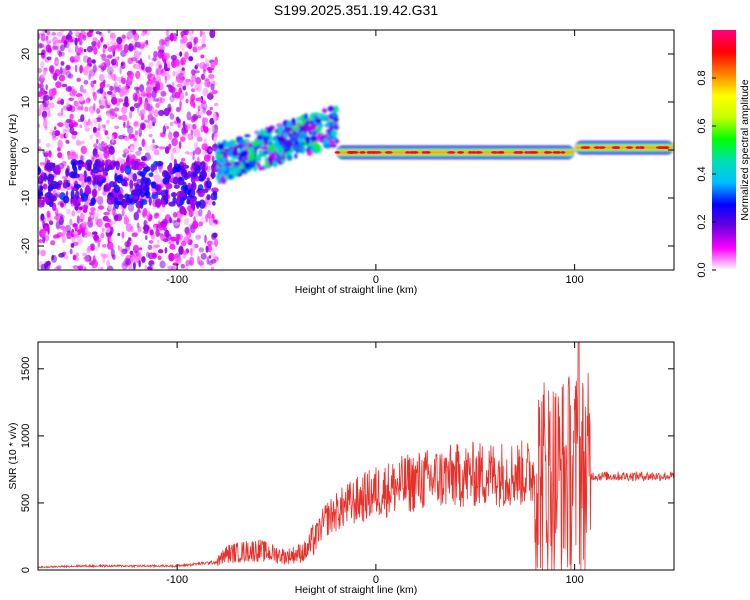 The image size is (750, 600). I want to click on x-tick-label: 0, so click(376, 280).